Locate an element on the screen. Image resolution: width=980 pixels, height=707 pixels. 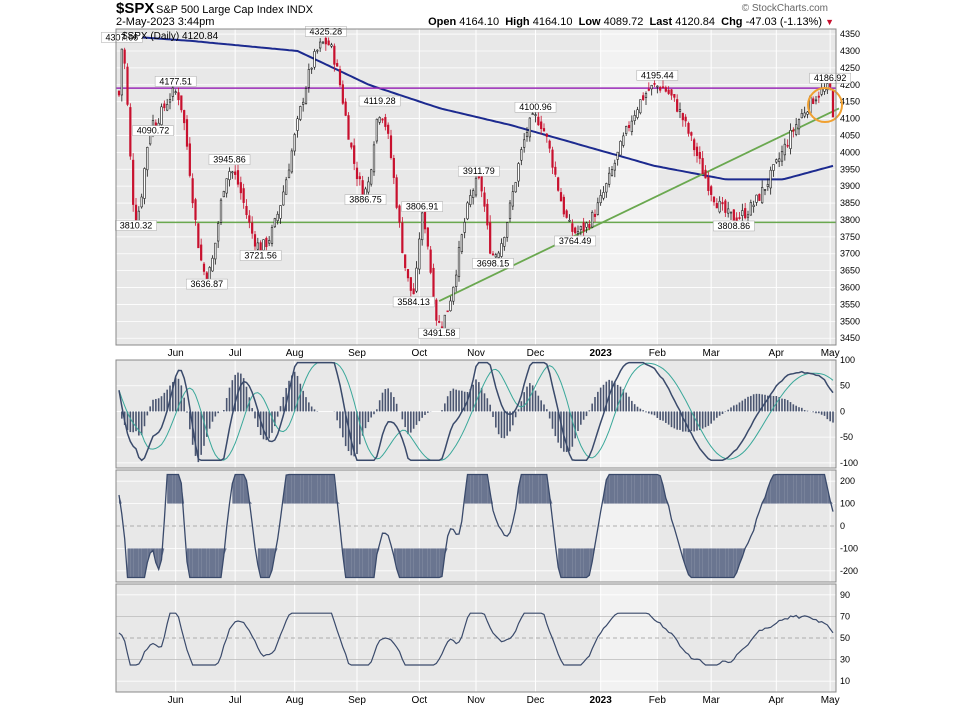
last-label: Last is located at coordinates (661, 22).